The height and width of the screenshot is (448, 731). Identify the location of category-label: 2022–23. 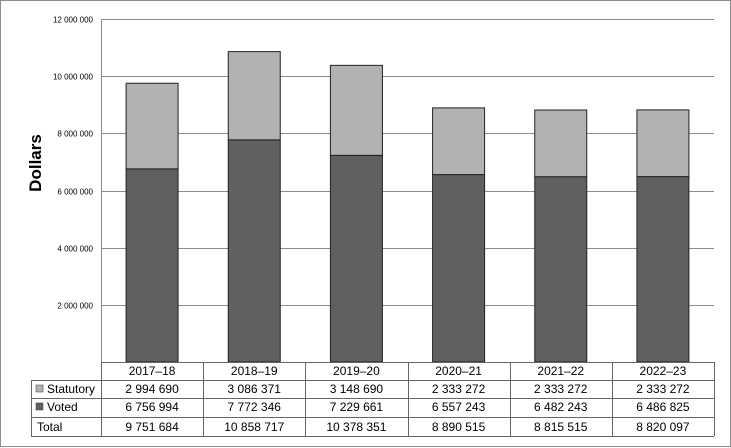
(663, 371).